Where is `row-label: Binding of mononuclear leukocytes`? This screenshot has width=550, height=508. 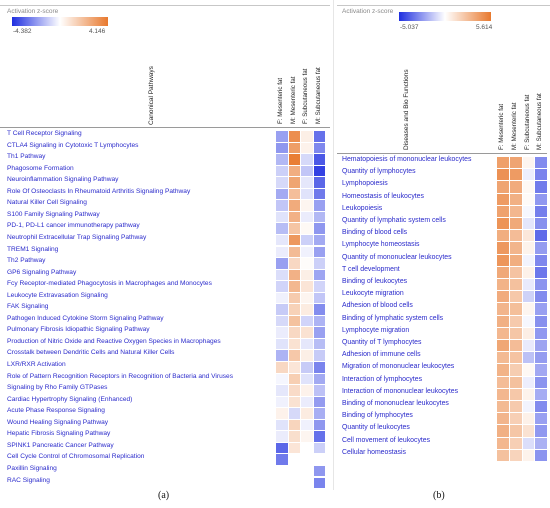
row-label: Binding of mononuclear leukocytes is located at coordinates (395, 403).